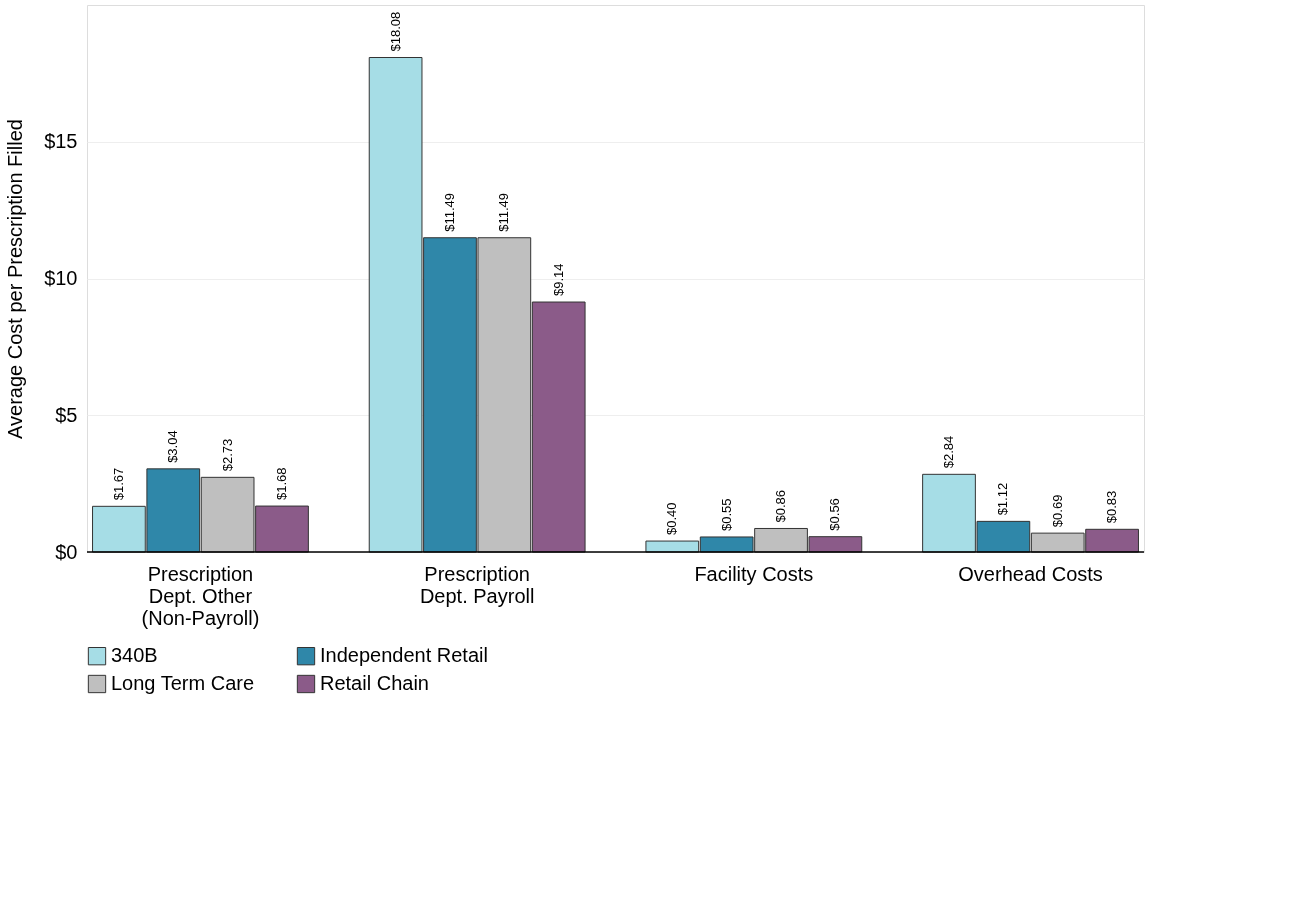  What do you see at coordinates (66, 414) in the screenshot?
I see `y-tick-label: $5` at bounding box center [66, 414].